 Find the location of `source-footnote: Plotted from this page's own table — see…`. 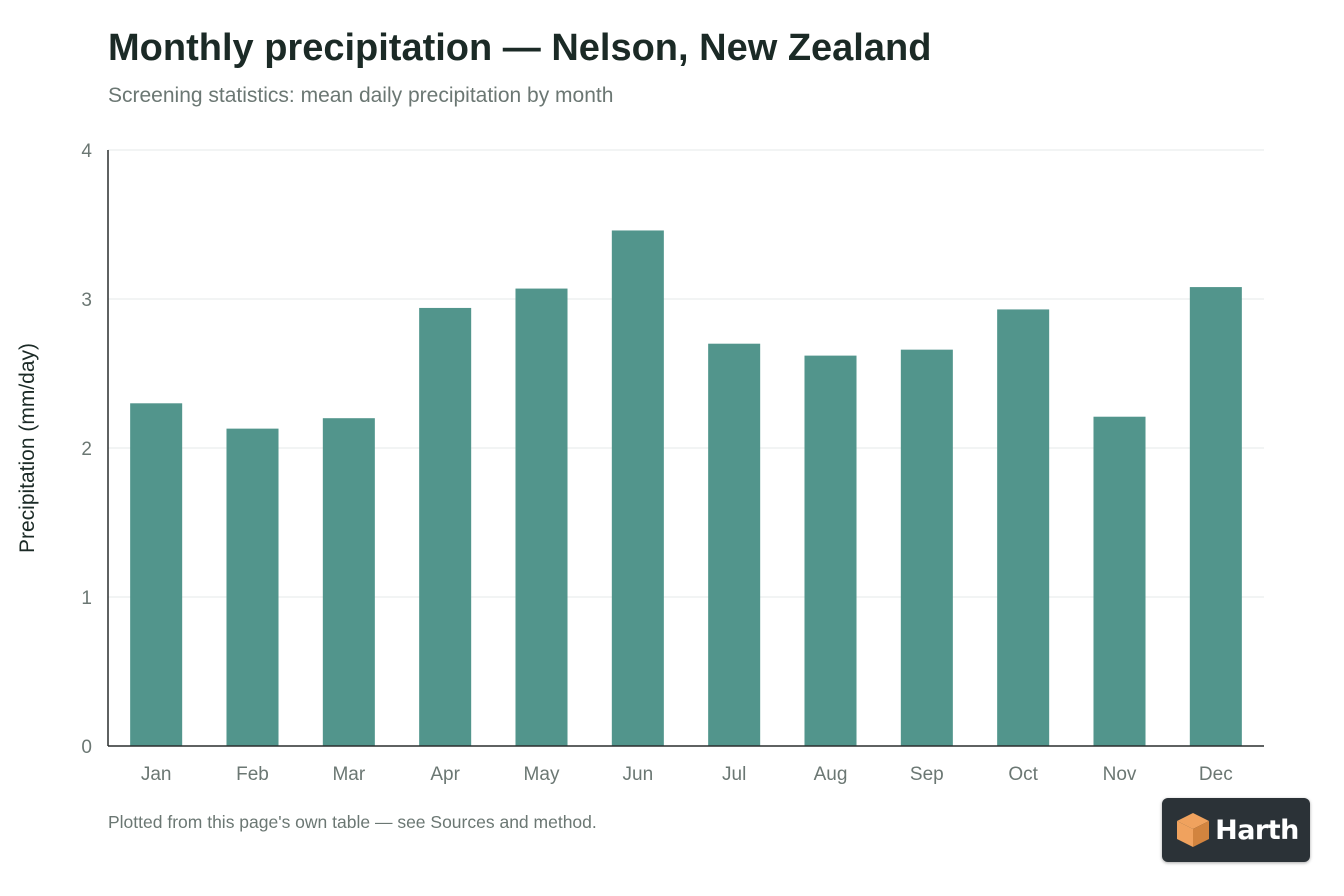

source-footnote: Plotted from this page's own table — see… is located at coordinates (352, 822).